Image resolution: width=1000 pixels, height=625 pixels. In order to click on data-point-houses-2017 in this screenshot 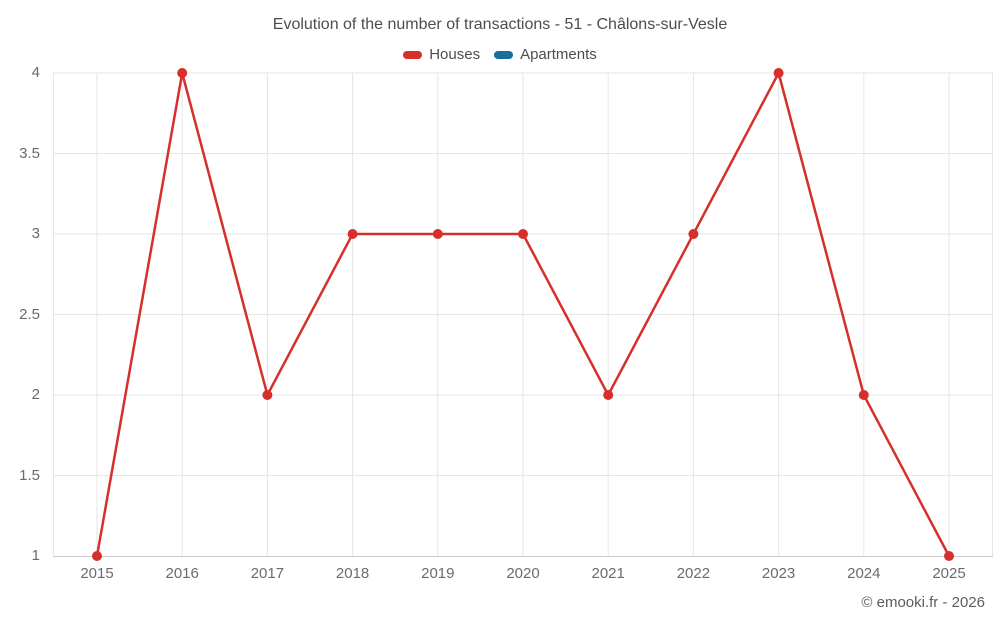, I will do `click(267, 395)`.